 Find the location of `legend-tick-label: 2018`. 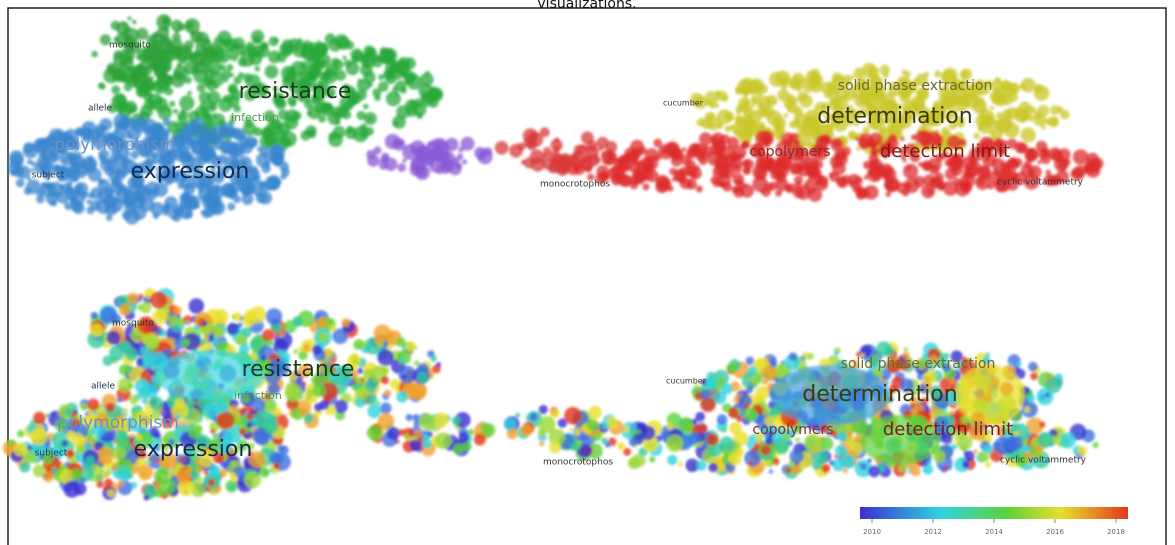

legend-tick-label: 2018 is located at coordinates (1116, 532).